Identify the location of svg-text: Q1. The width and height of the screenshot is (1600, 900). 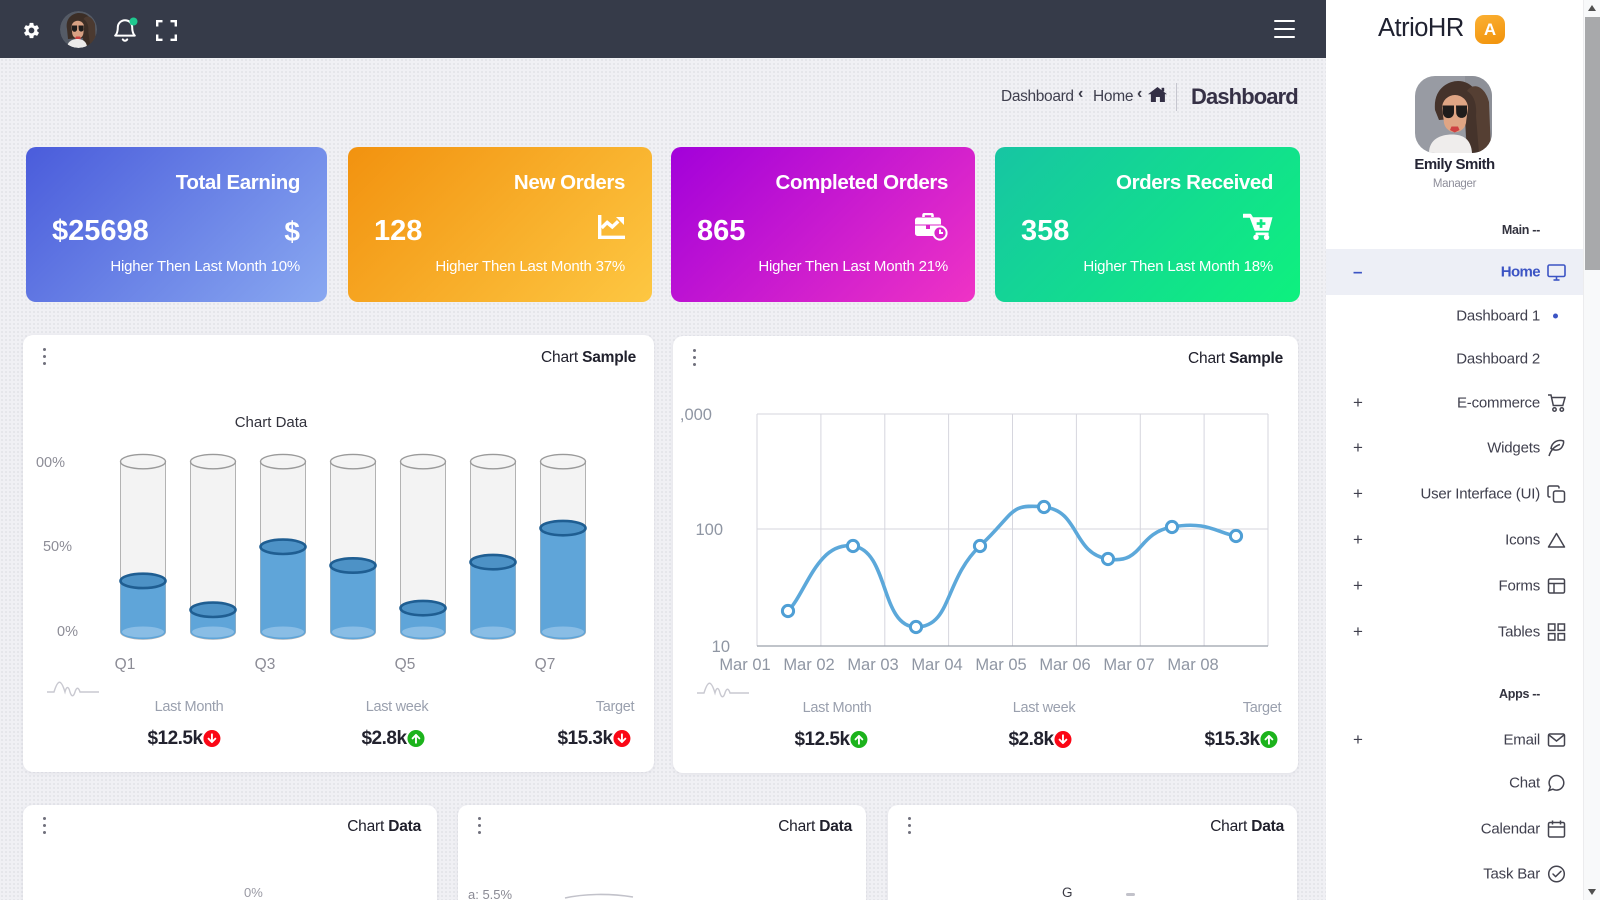
(125, 664).